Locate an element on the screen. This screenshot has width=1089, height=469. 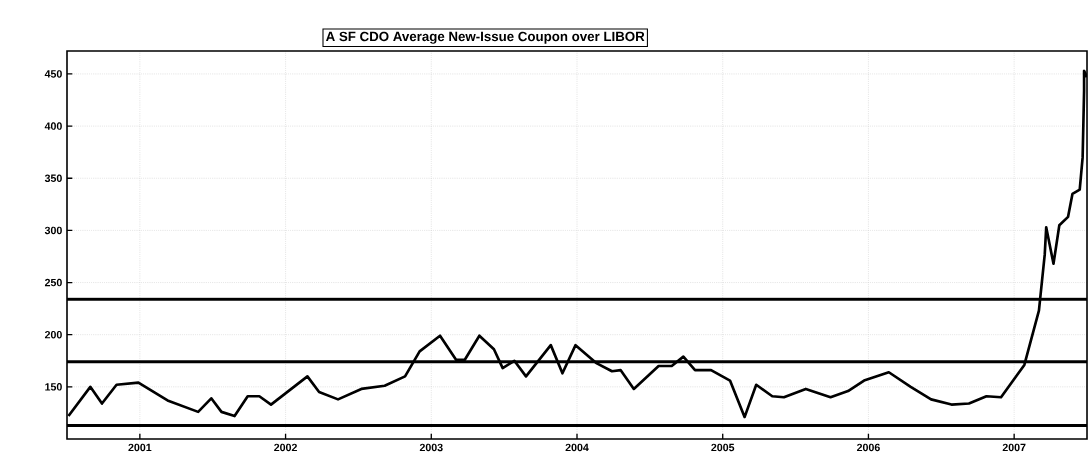
y-tick-label: 350 is located at coordinates (53, 178).